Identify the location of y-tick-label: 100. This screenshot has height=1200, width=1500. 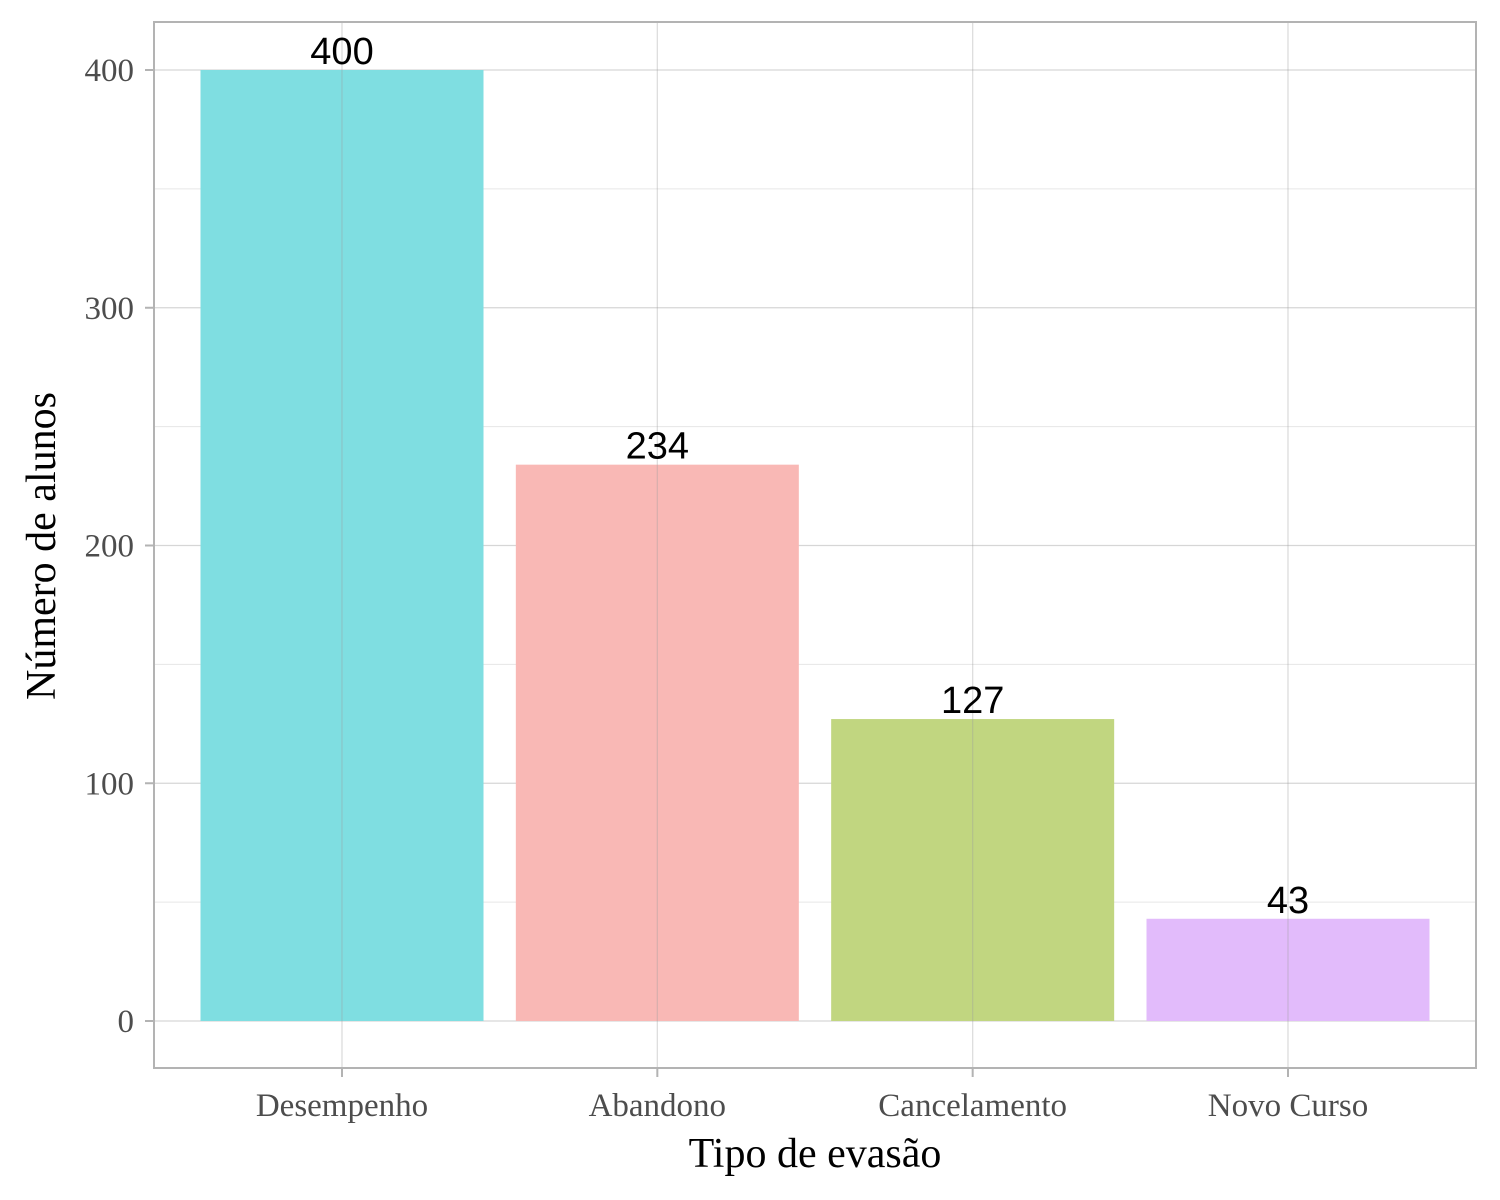
(110, 784).